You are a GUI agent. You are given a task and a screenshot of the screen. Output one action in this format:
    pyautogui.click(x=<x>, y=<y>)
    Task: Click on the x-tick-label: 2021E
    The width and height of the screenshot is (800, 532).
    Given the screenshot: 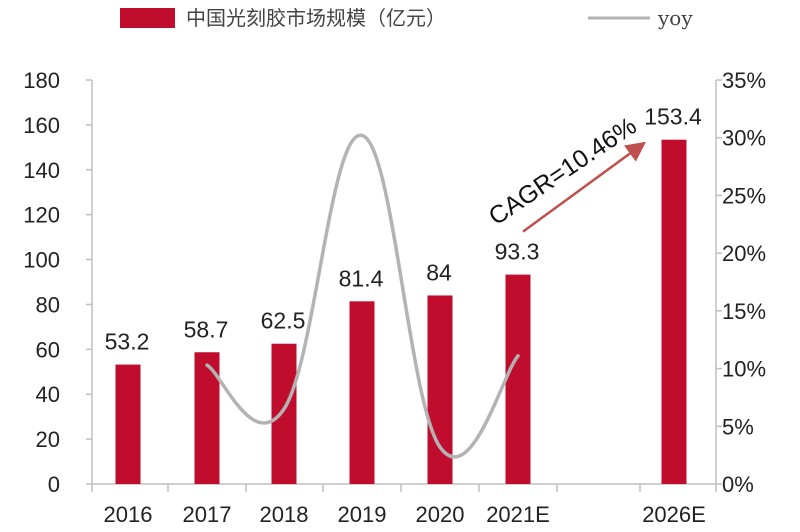 What is the action you would take?
    pyautogui.click(x=518, y=514)
    